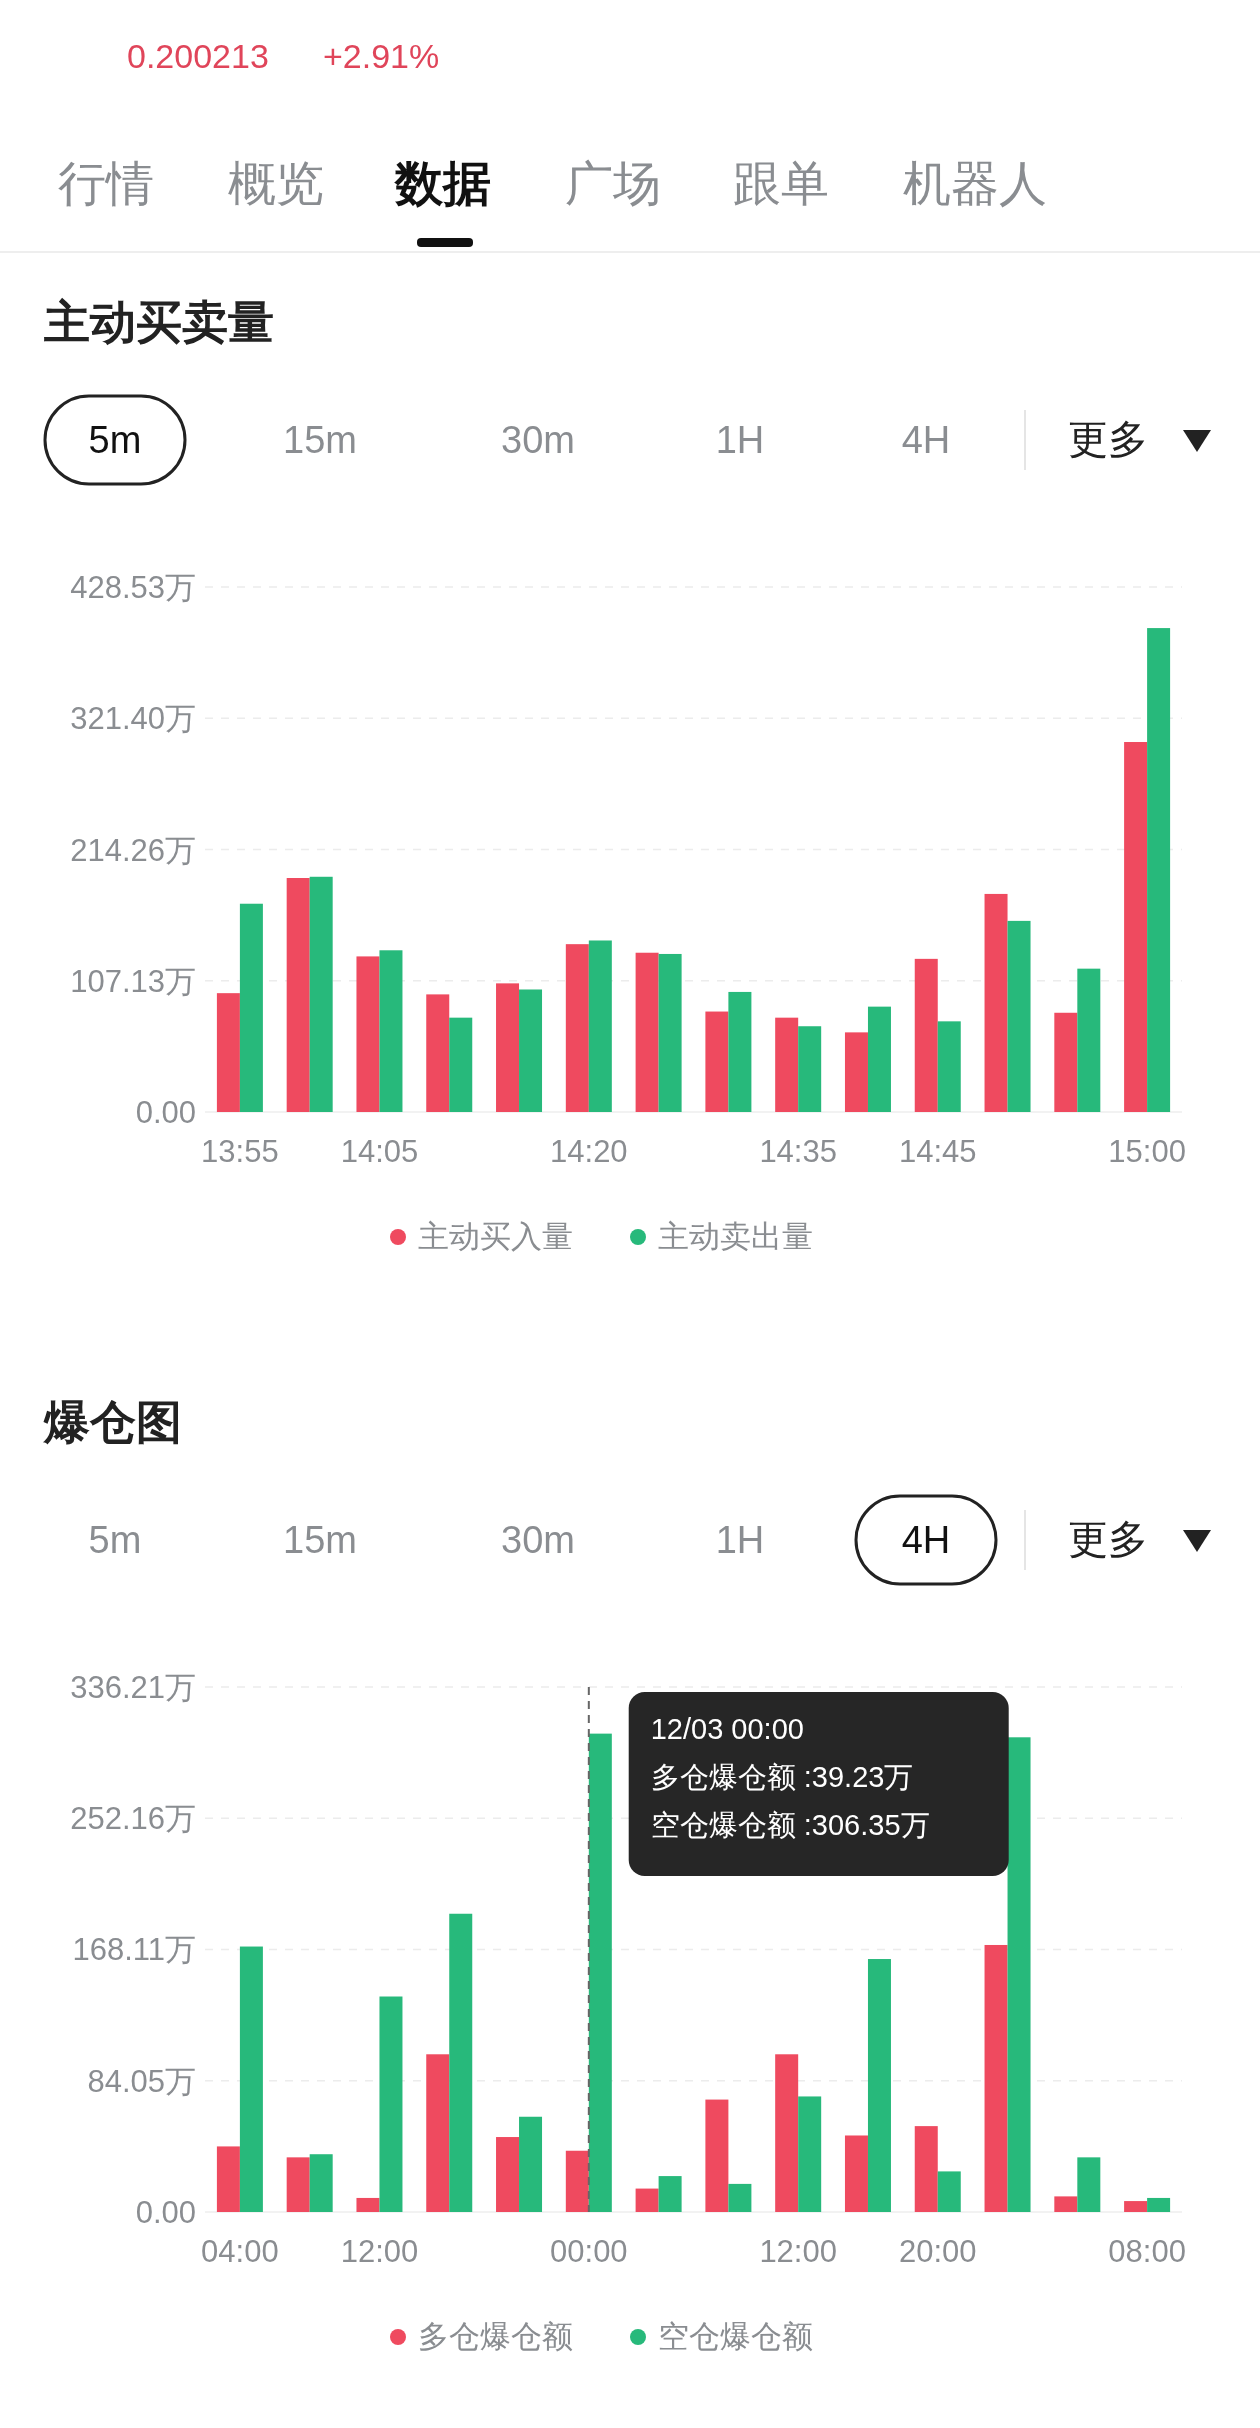 The width and height of the screenshot is (1260, 2428). What do you see at coordinates (727, 1729) in the screenshot?
I see `annotation: 12/03 00:00` at bounding box center [727, 1729].